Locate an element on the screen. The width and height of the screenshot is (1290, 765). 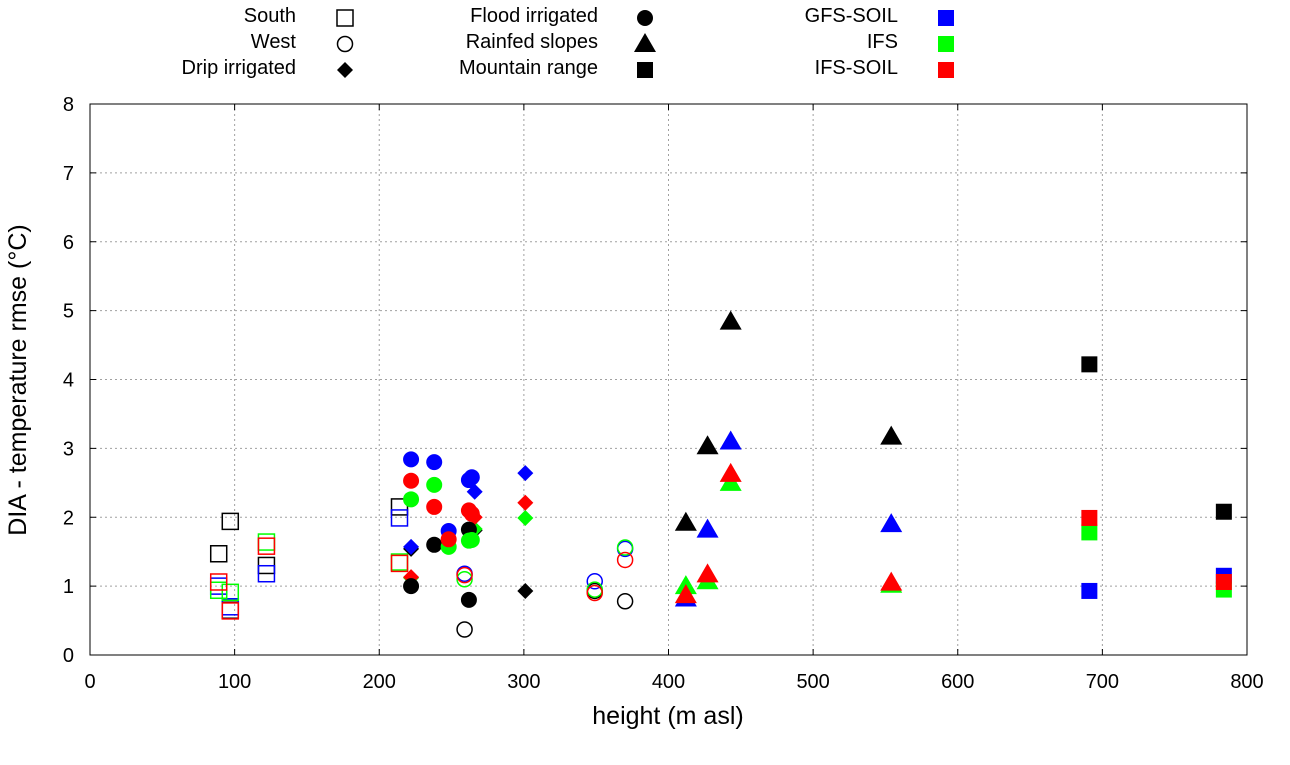
x-tick-label: 800 is located at coordinates (1246, 682).